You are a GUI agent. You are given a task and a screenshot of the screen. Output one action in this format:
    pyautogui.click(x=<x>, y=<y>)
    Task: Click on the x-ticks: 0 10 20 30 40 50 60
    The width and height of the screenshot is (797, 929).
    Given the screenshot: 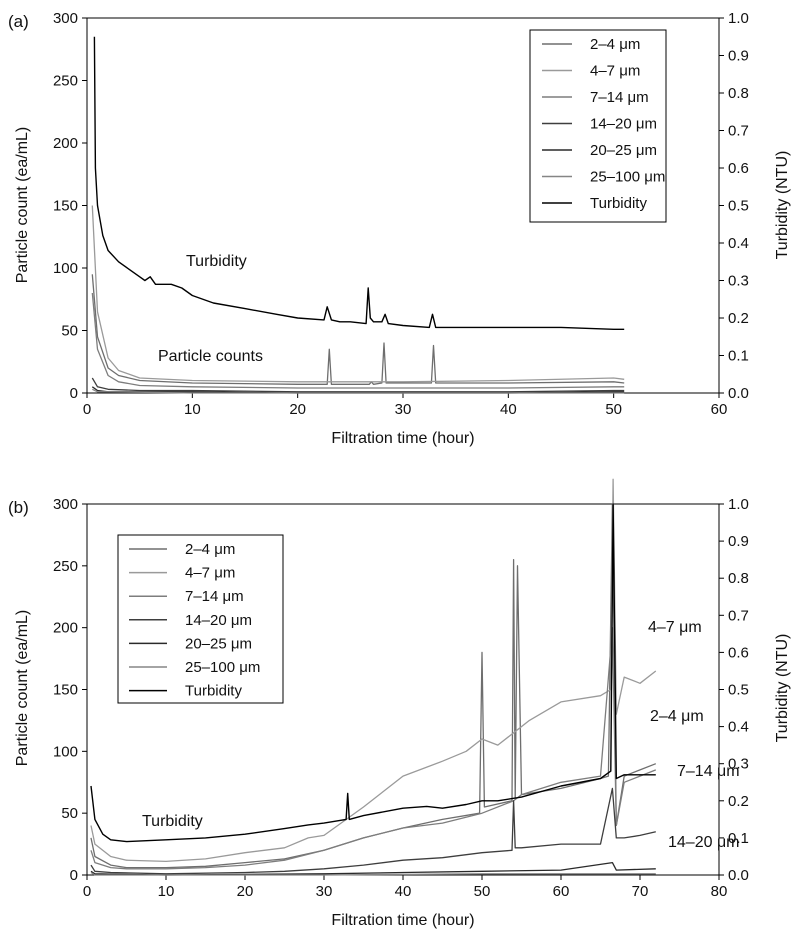 What is the action you would take?
    pyautogui.click(x=405, y=405)
    